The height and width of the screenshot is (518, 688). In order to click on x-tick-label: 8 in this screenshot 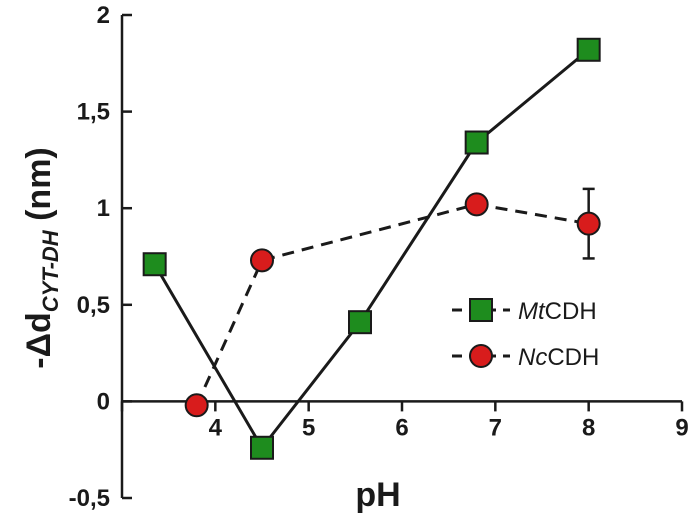, I will do `click(588, 427)`.